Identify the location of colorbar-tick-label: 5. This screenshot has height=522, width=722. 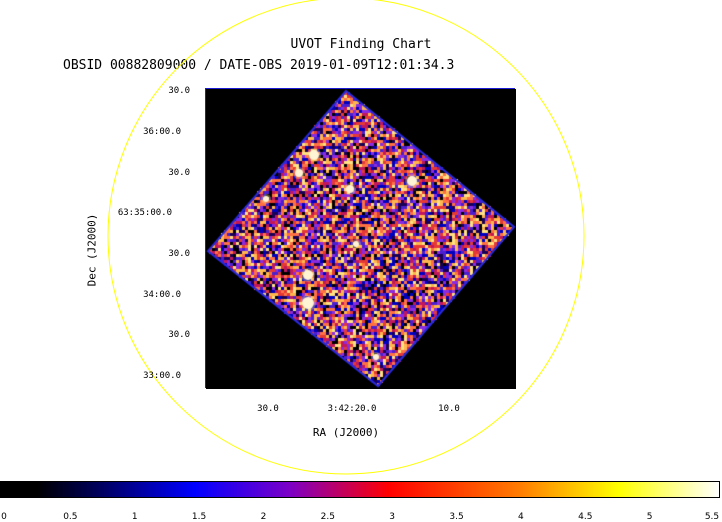
(649, 517).